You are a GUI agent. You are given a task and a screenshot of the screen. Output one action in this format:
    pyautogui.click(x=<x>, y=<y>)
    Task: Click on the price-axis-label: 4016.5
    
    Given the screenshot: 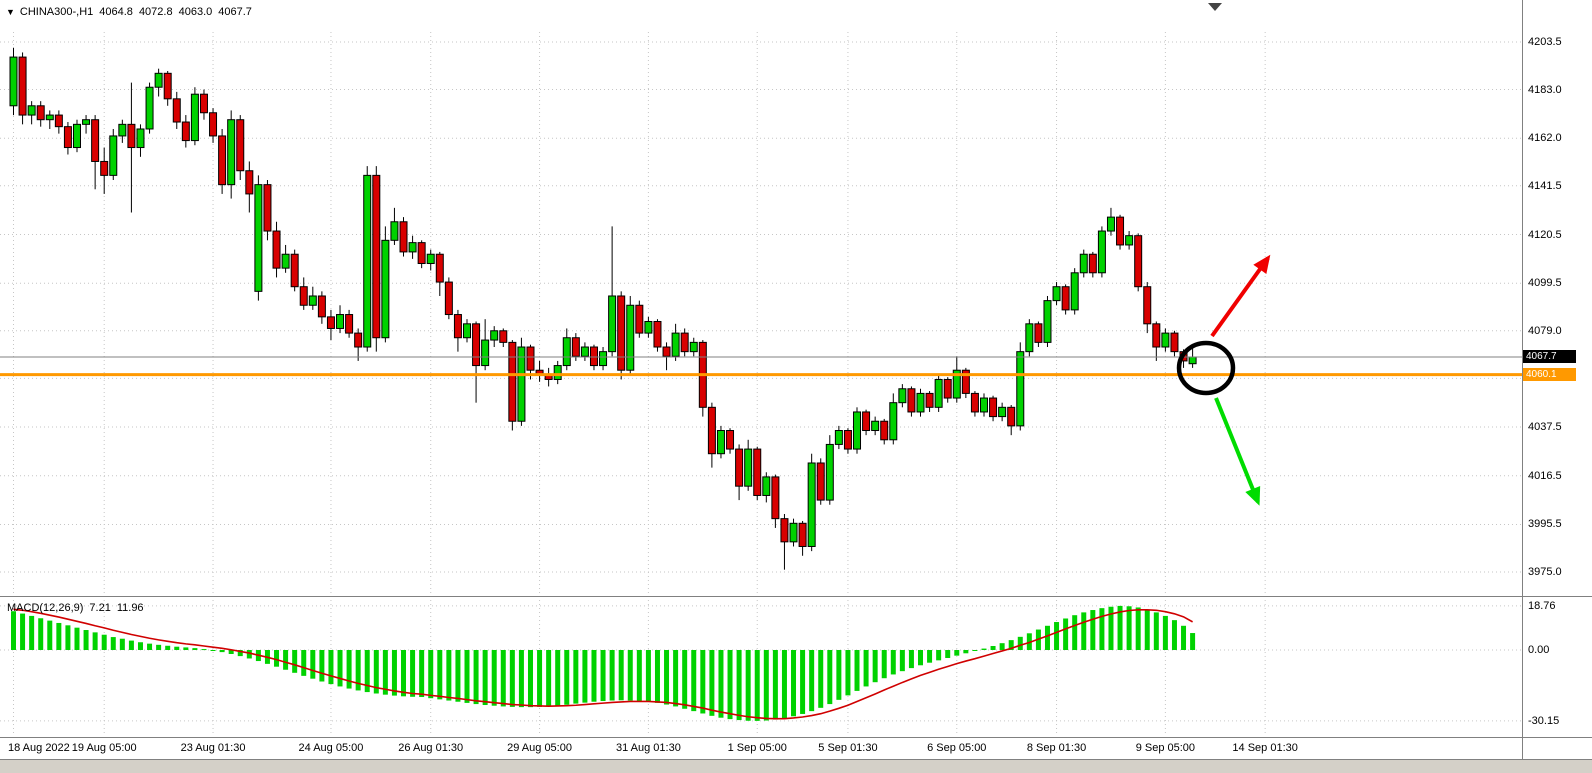 What is the action you would take?
    pyautogui.click(x=1545, y=475)
    